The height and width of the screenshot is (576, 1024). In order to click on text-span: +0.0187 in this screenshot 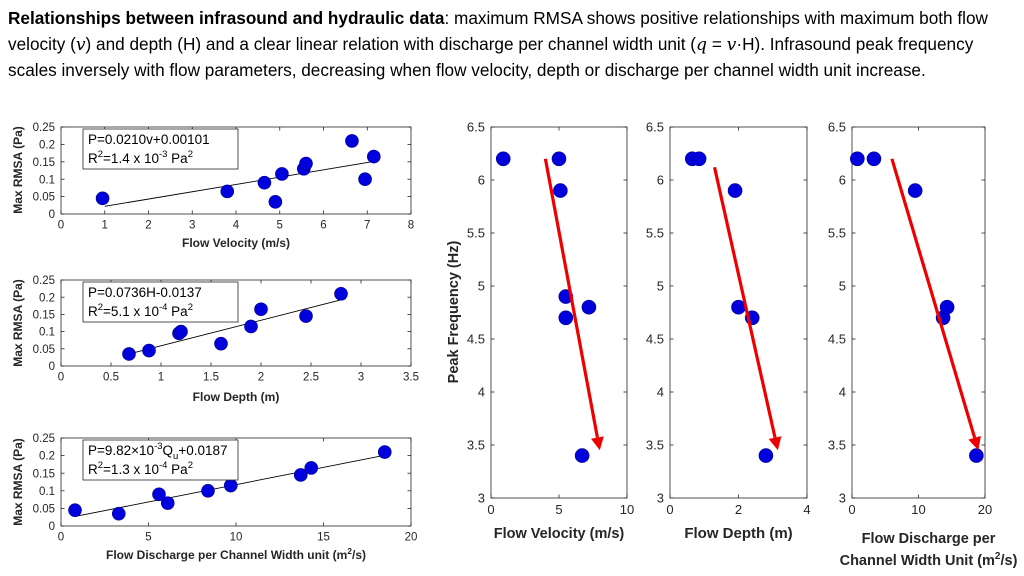, I will do `click(202, 450)`.